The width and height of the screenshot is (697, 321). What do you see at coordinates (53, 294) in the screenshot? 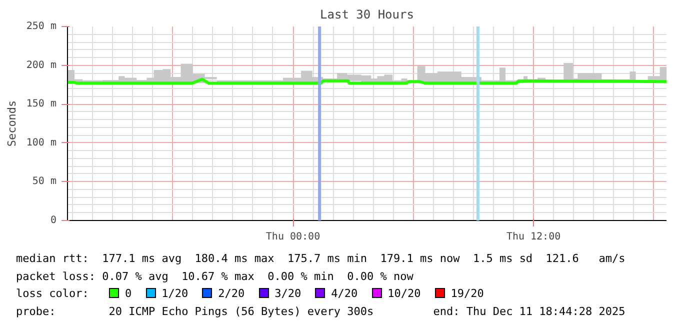
I see `legend-title: loss color:` at bounding box center [53, 294].